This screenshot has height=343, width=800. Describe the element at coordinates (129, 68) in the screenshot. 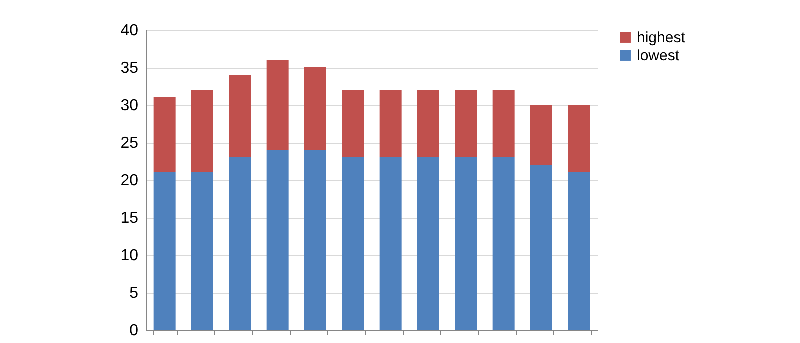

I see `y-tick-label: 35` at that location.